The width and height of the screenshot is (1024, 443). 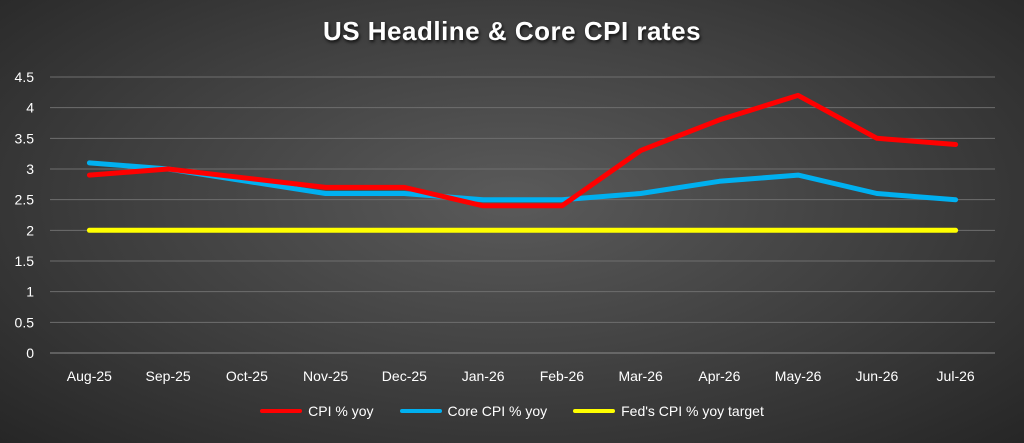 What do you see at coordinates (341, 411) in the screenshot?
I see `legend-label-cpi: CPI % yoy` at bounding box center [341, 411].